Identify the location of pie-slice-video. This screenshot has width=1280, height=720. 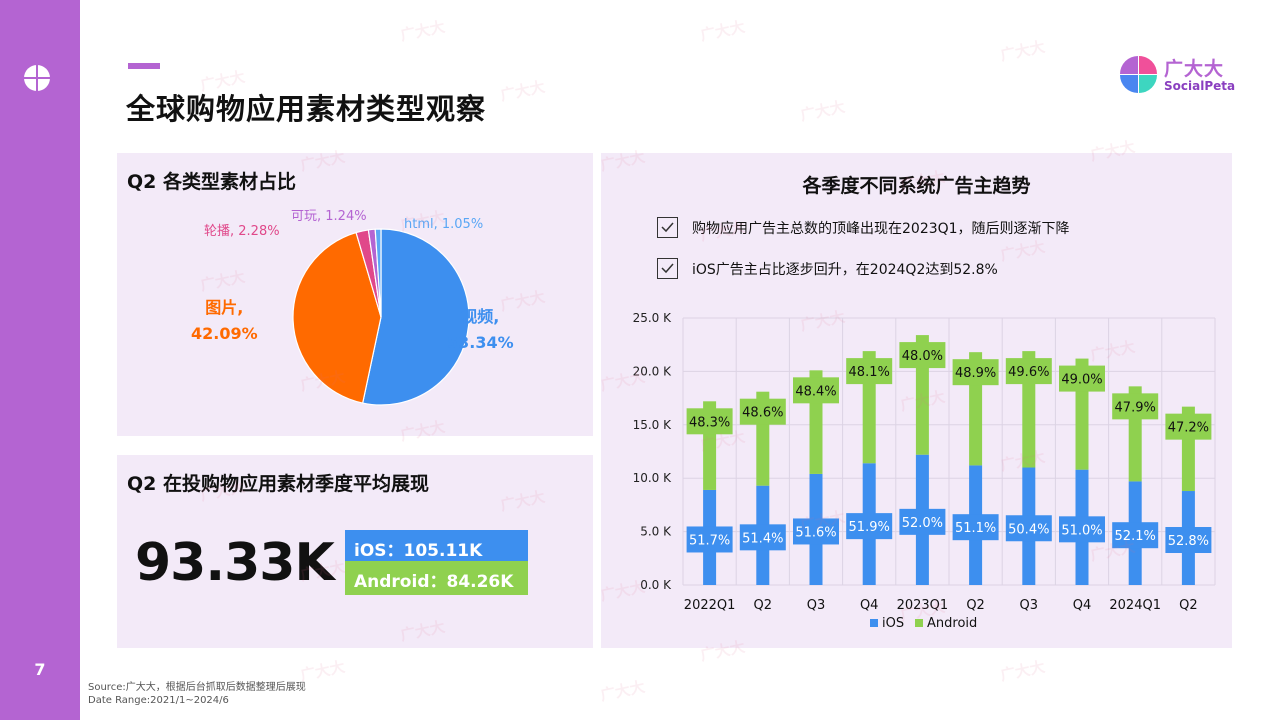
(415, 317).